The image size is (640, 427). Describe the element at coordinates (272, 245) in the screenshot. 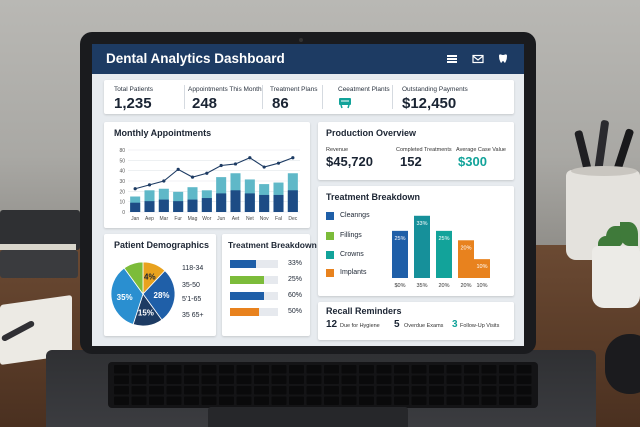

I see `treatment-breakdown-list-title: Treatment Breakdown` at that location.